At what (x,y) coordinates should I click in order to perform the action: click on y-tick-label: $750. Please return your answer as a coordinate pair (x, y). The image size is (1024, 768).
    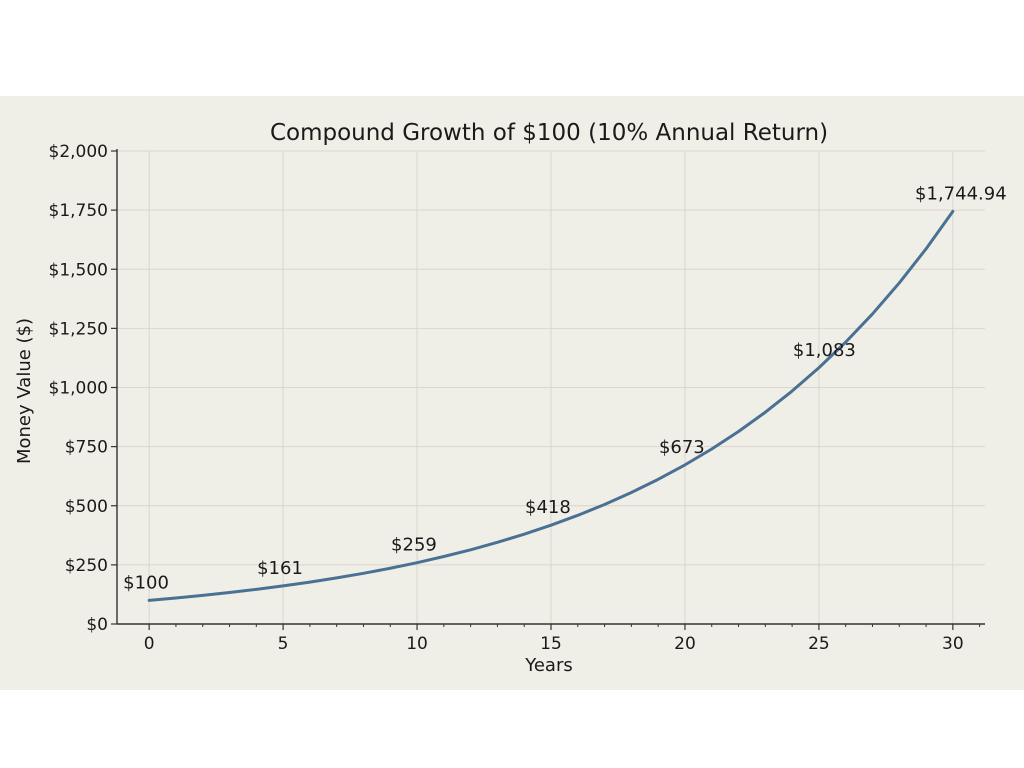
    Looking at the image, I should click on (86, 448).